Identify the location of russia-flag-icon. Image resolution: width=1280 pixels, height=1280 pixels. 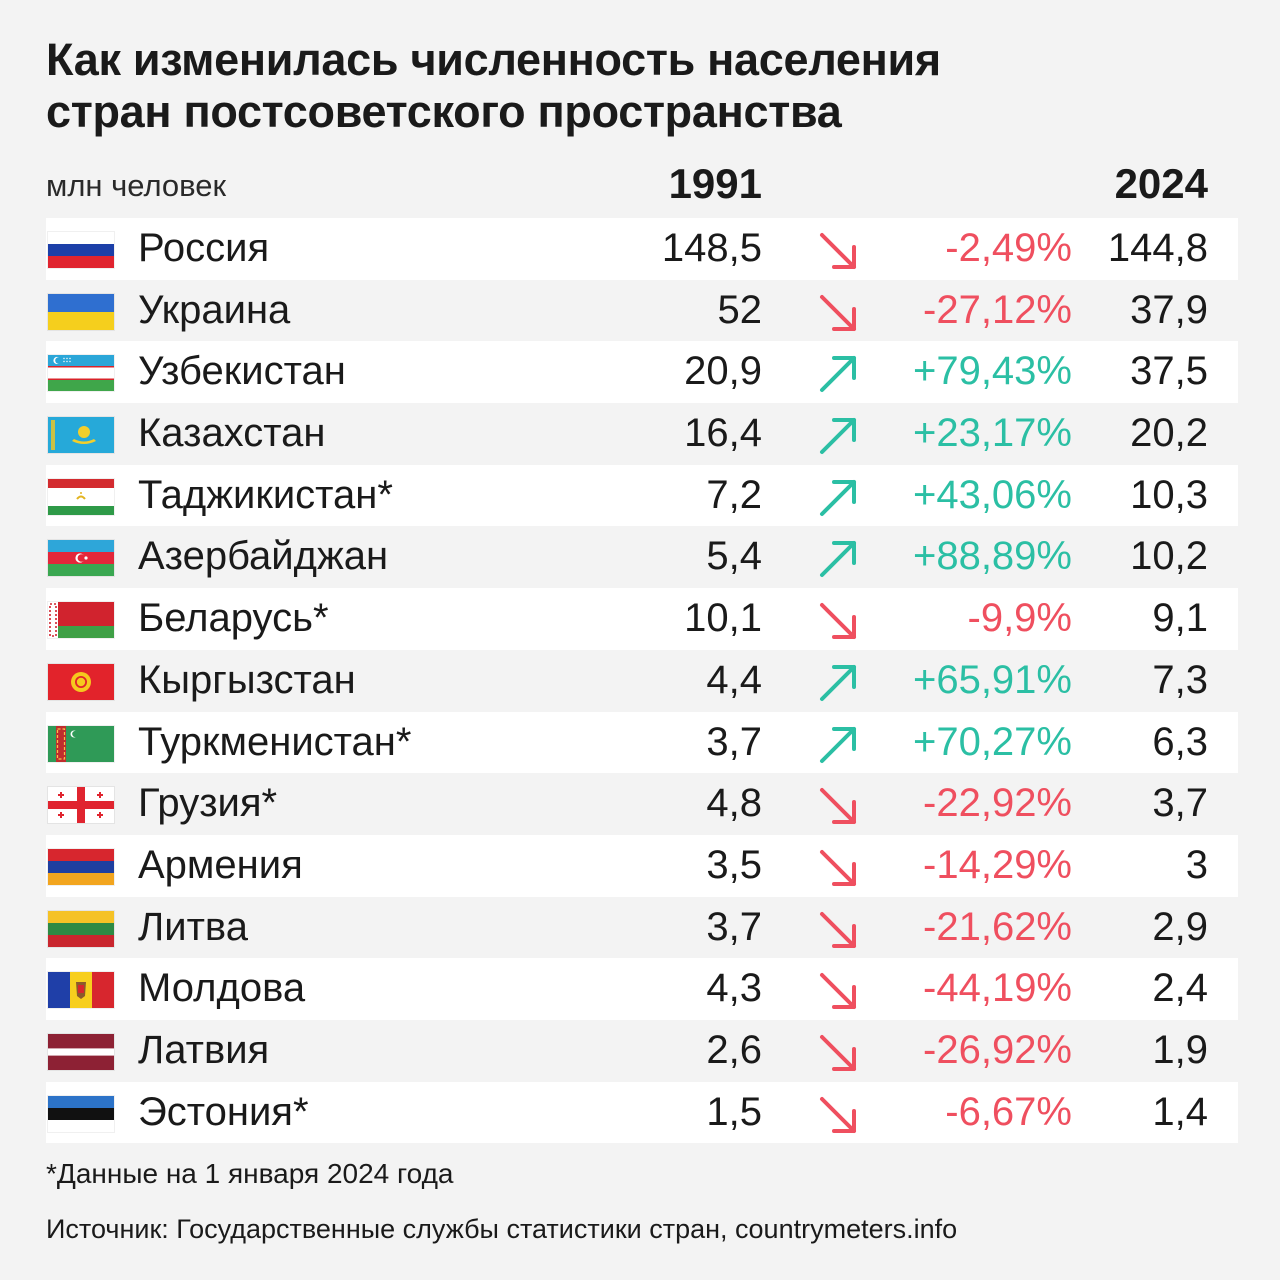
(81, 250).